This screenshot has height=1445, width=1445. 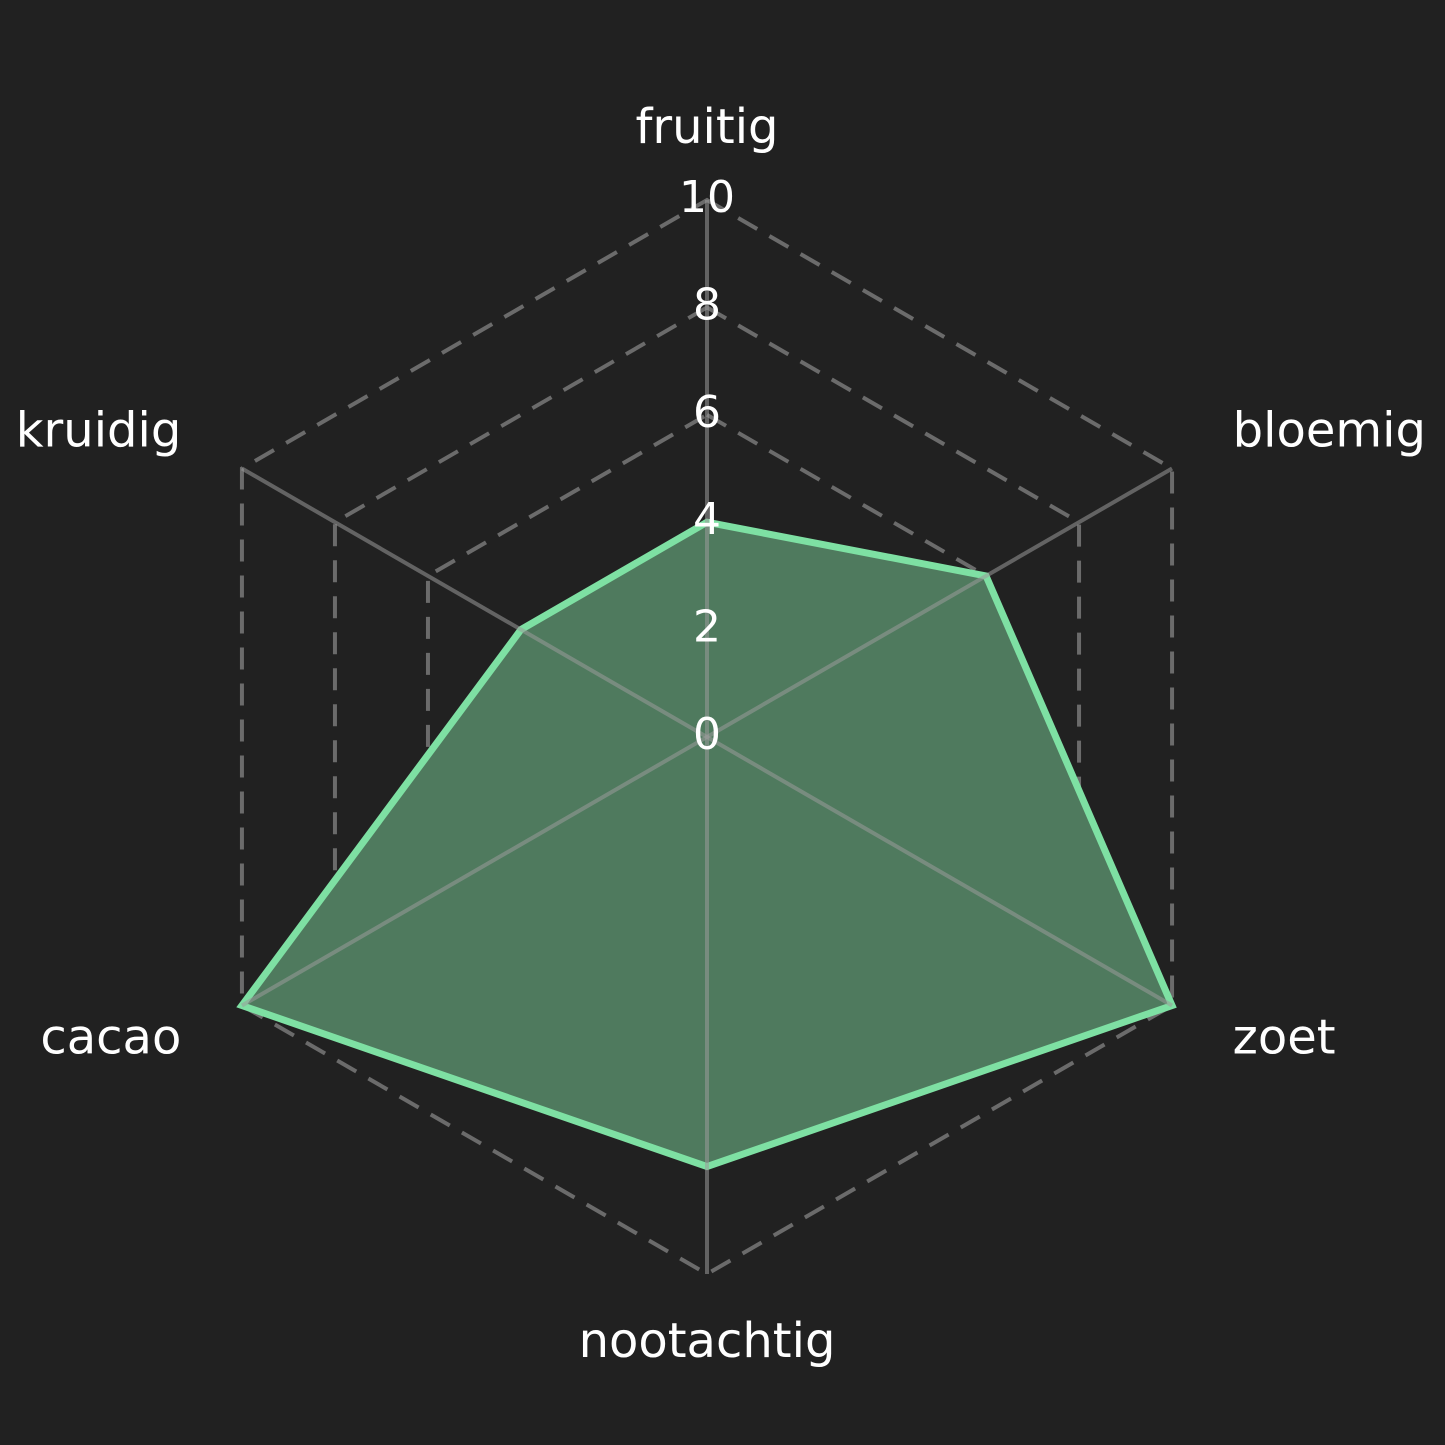 What do you see at coordinates (1284, 1038) in the screenshot?
I see `axis-label-zoet: zoet` at bounding box center [1284, 1038].